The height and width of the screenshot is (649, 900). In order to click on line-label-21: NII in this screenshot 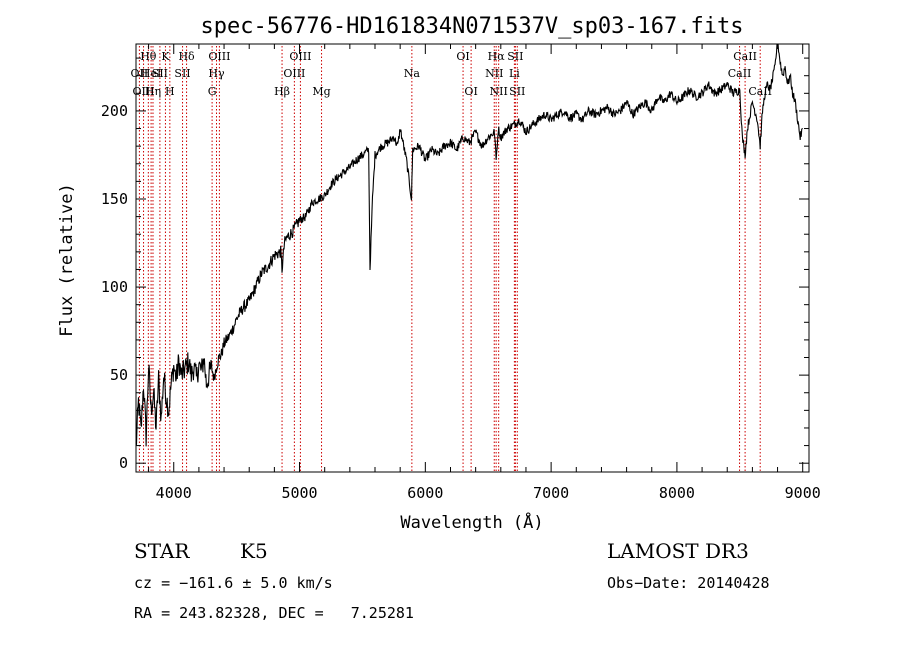, I will do `click(494, 73)`.